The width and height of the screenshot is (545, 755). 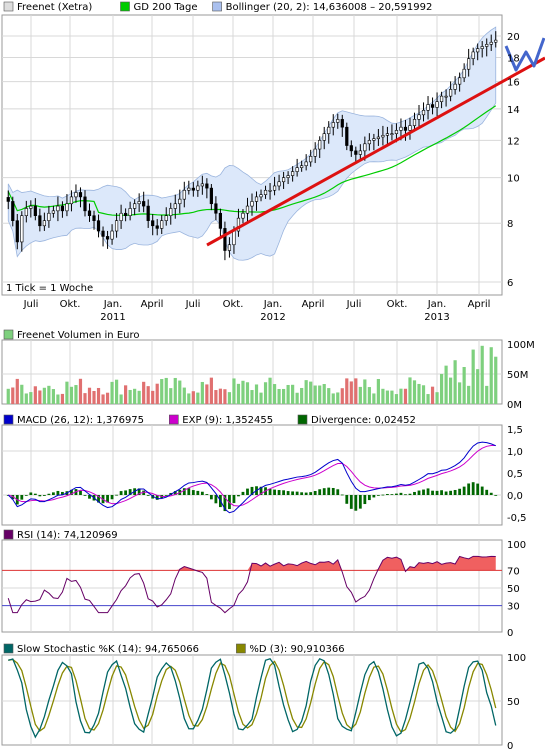 I want to click on x-month-label: Jan., so click(x=273, y=304).